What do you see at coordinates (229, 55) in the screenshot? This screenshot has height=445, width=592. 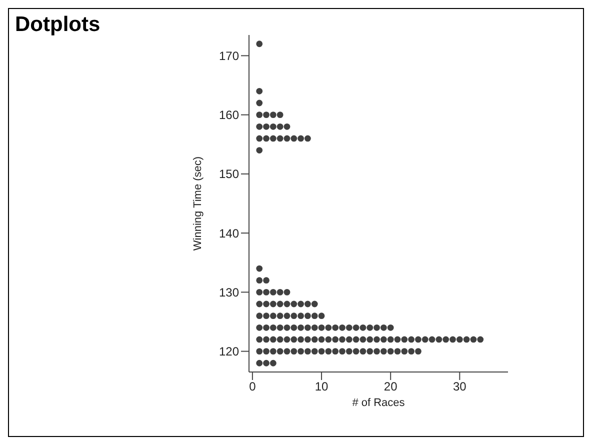 I see `y-tick-label: 170` at bounding box center [229, 55].